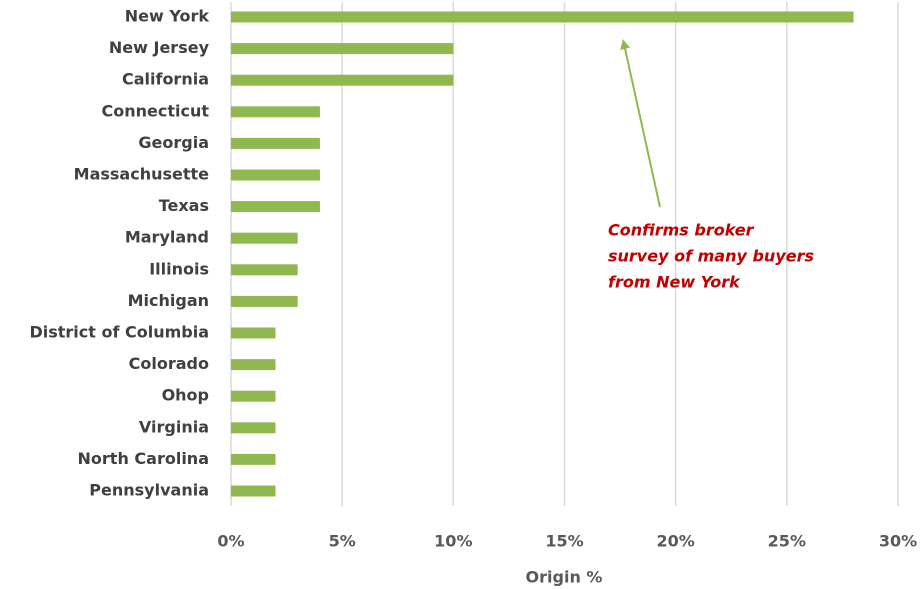  Describe the element at coordinates (564, 541) in the screenshot. I see `x-tick-label: 15%` at that location.